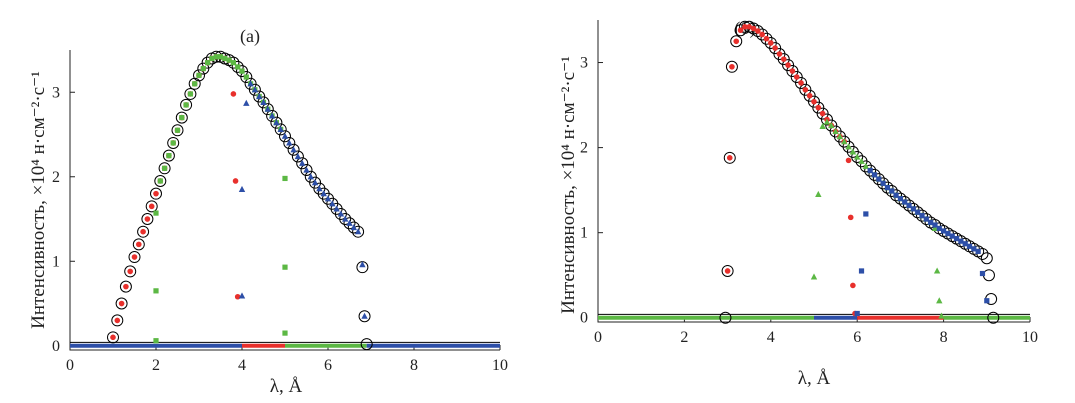  What do you see at coordinates (1030, 337) in the screenshot?
I see `x-tick-label: 10` at bounding box center [1030, 337].